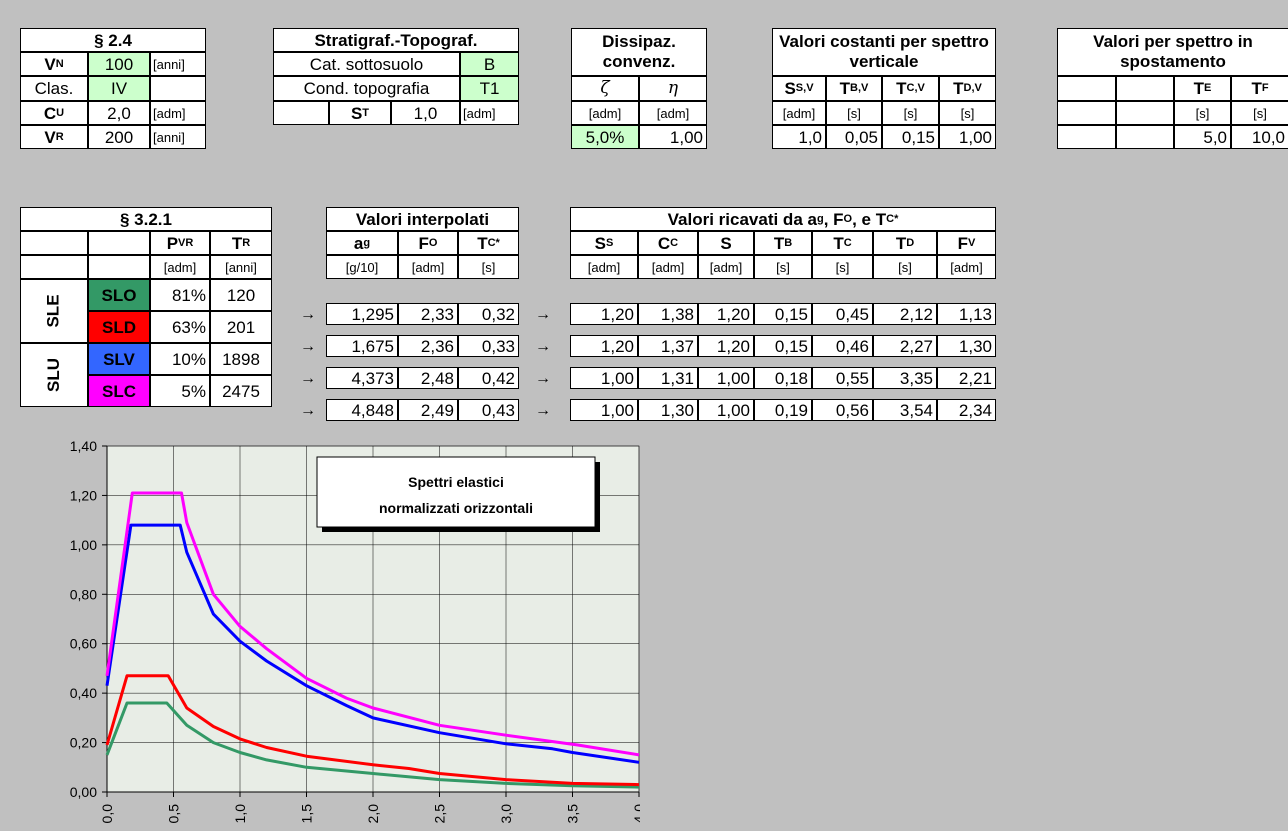 Image resolution: width=1288 pixels, height=831 pixels. What do you see at coordinates (489, 88) in the screenshot?
I see `cond-topografia-input: T1` at bounding box center [489, 88].